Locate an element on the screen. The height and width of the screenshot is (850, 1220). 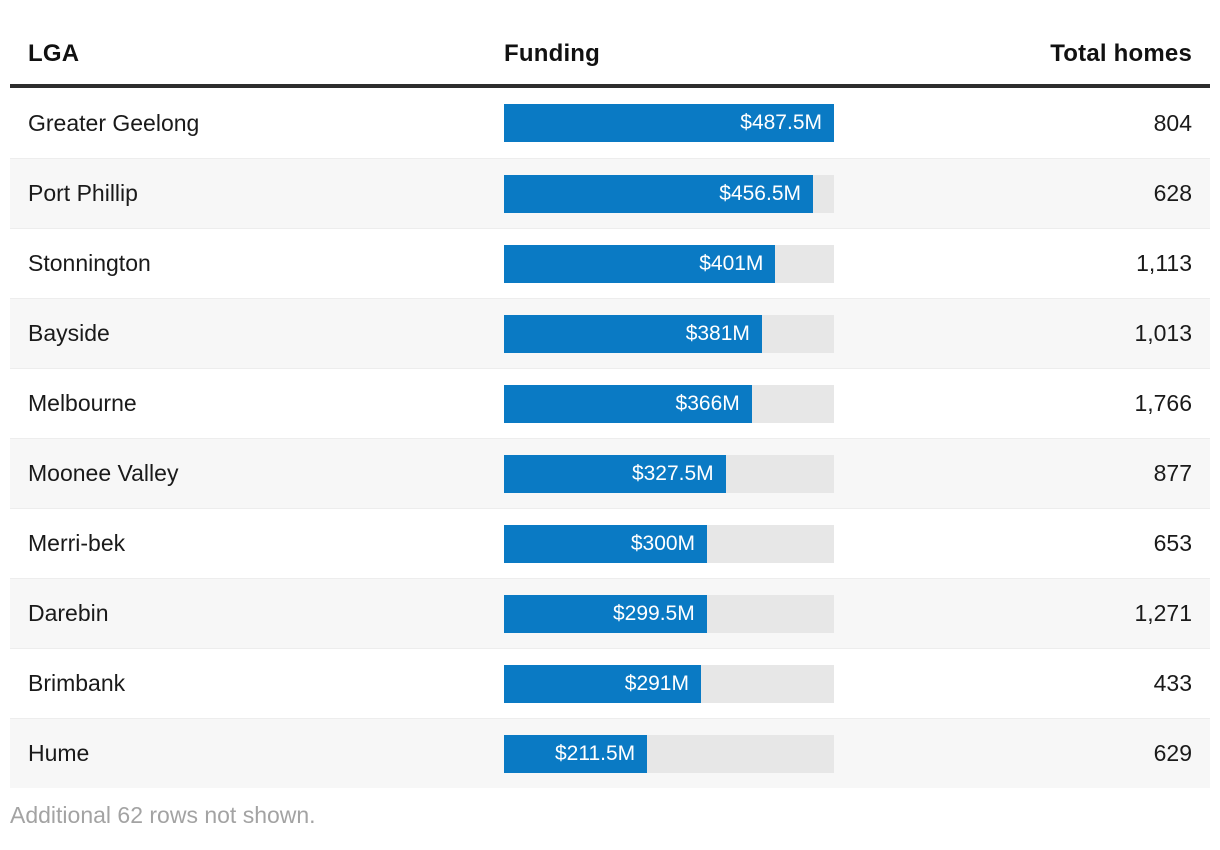
table-row: Bayside $381M 1,013 is located at coordinates (610, 333).